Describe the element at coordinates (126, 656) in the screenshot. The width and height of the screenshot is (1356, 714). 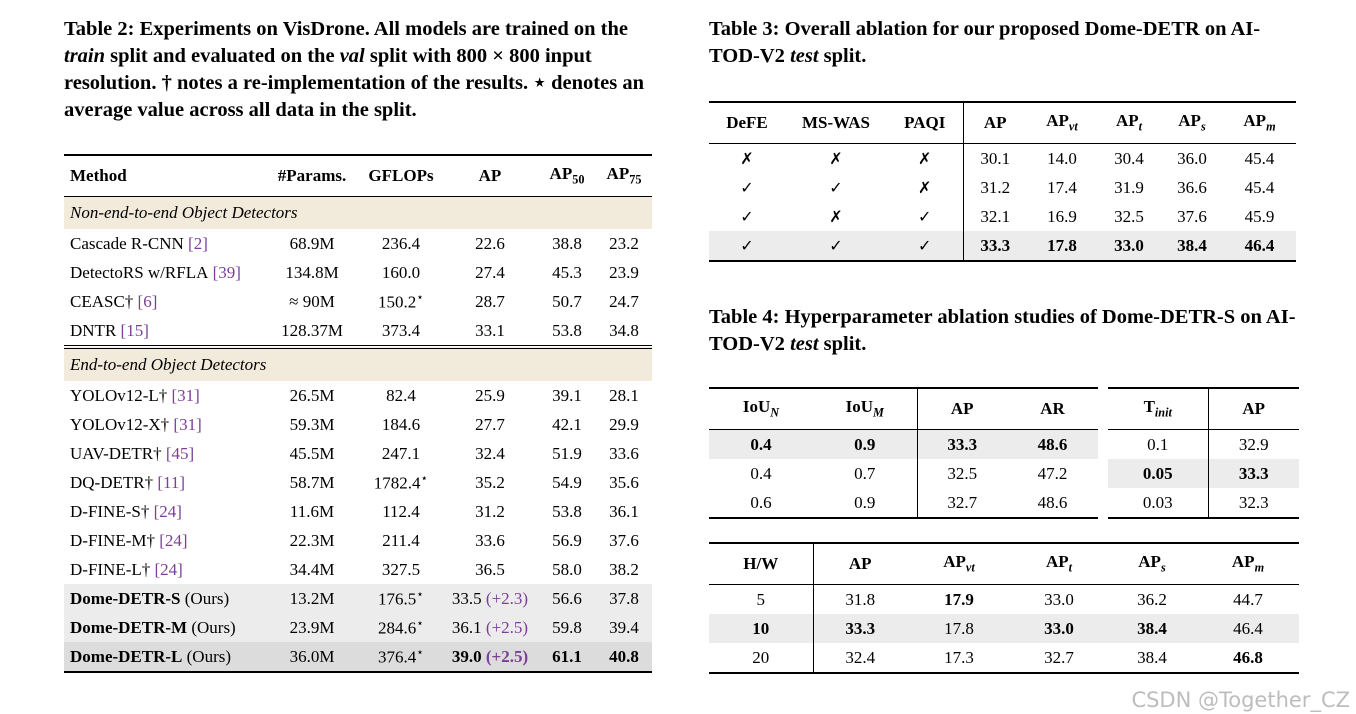
I see `text-segment: Dome-DETR-L` at that location.